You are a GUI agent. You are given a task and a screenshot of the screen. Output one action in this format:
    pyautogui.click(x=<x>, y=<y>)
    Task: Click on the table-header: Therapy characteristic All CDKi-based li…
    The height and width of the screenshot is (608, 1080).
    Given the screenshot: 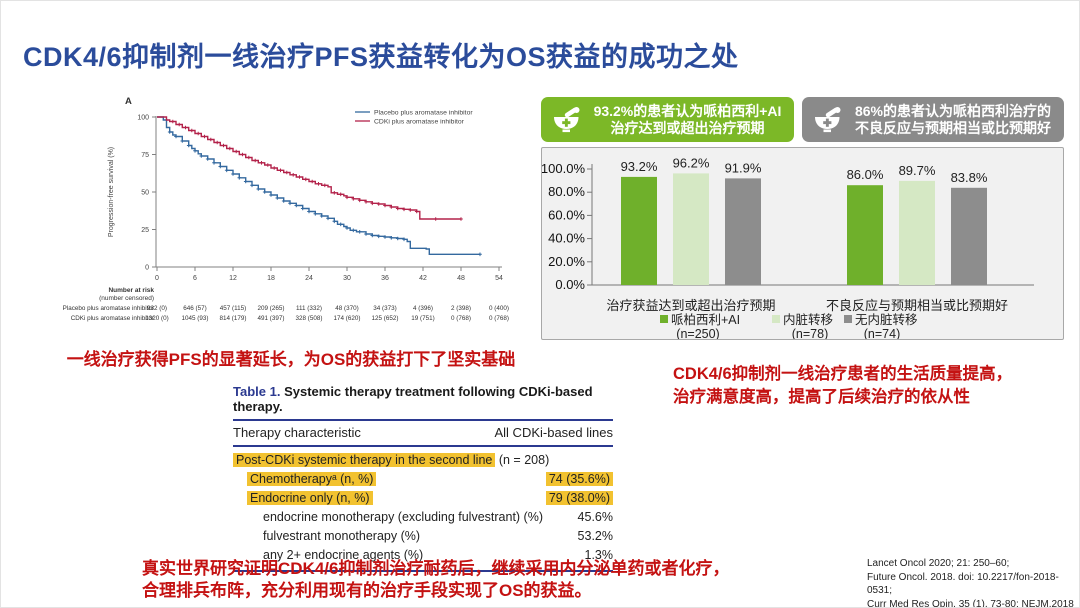 What is the action you would take?
    pyautogui.click(x=423, y=434)
    